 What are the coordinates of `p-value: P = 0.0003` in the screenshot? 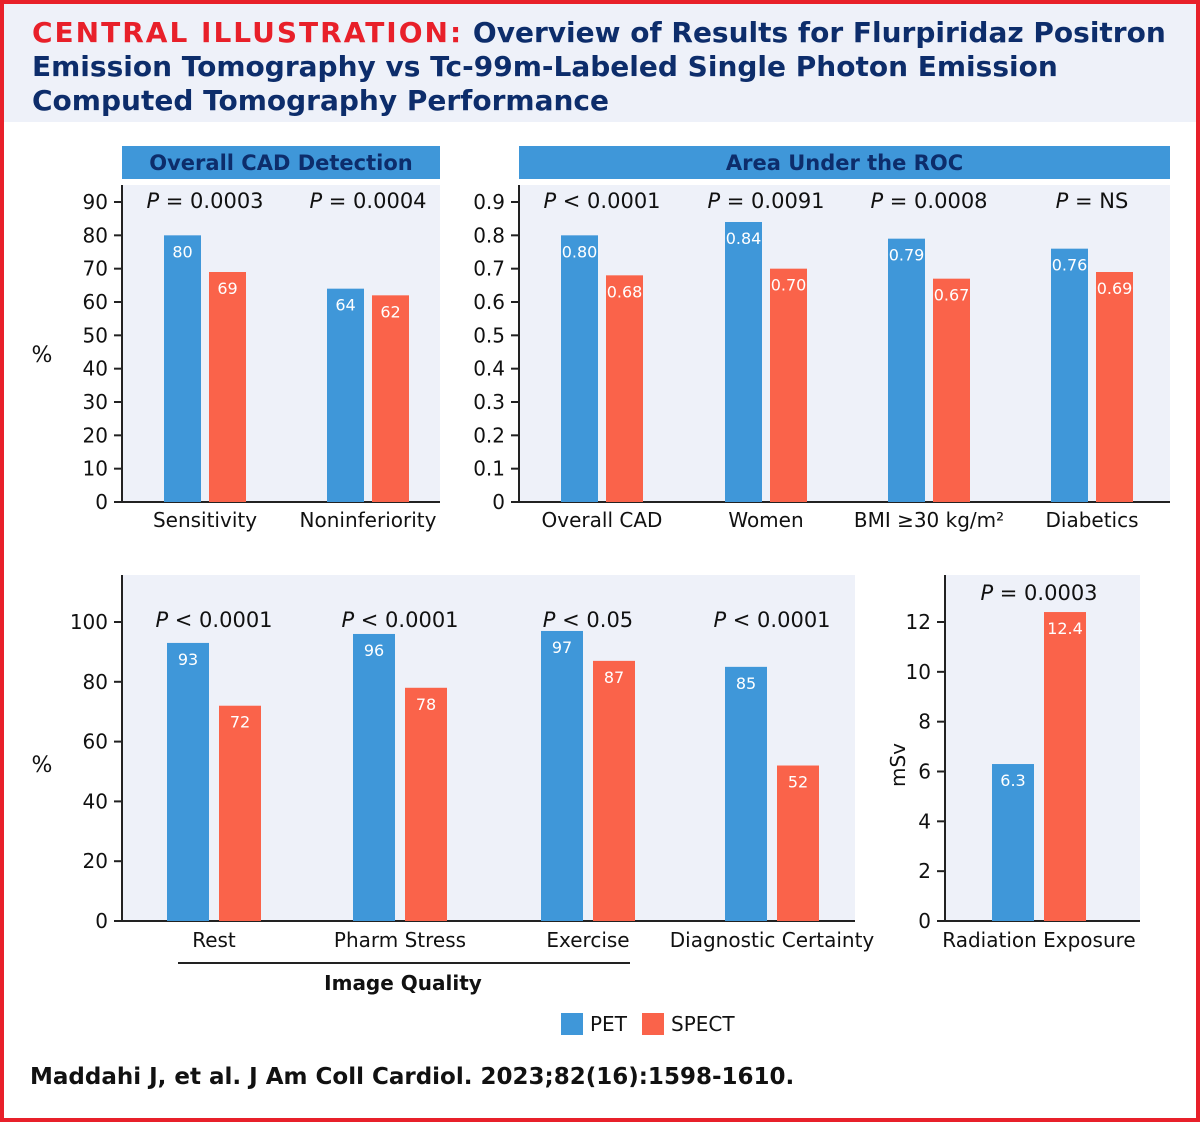 It's located at (204, 201).